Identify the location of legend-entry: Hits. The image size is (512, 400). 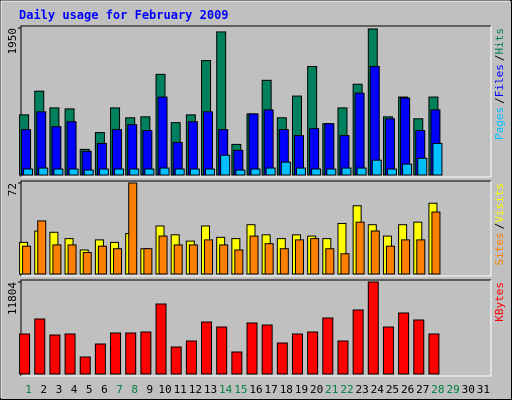
(499, 41).